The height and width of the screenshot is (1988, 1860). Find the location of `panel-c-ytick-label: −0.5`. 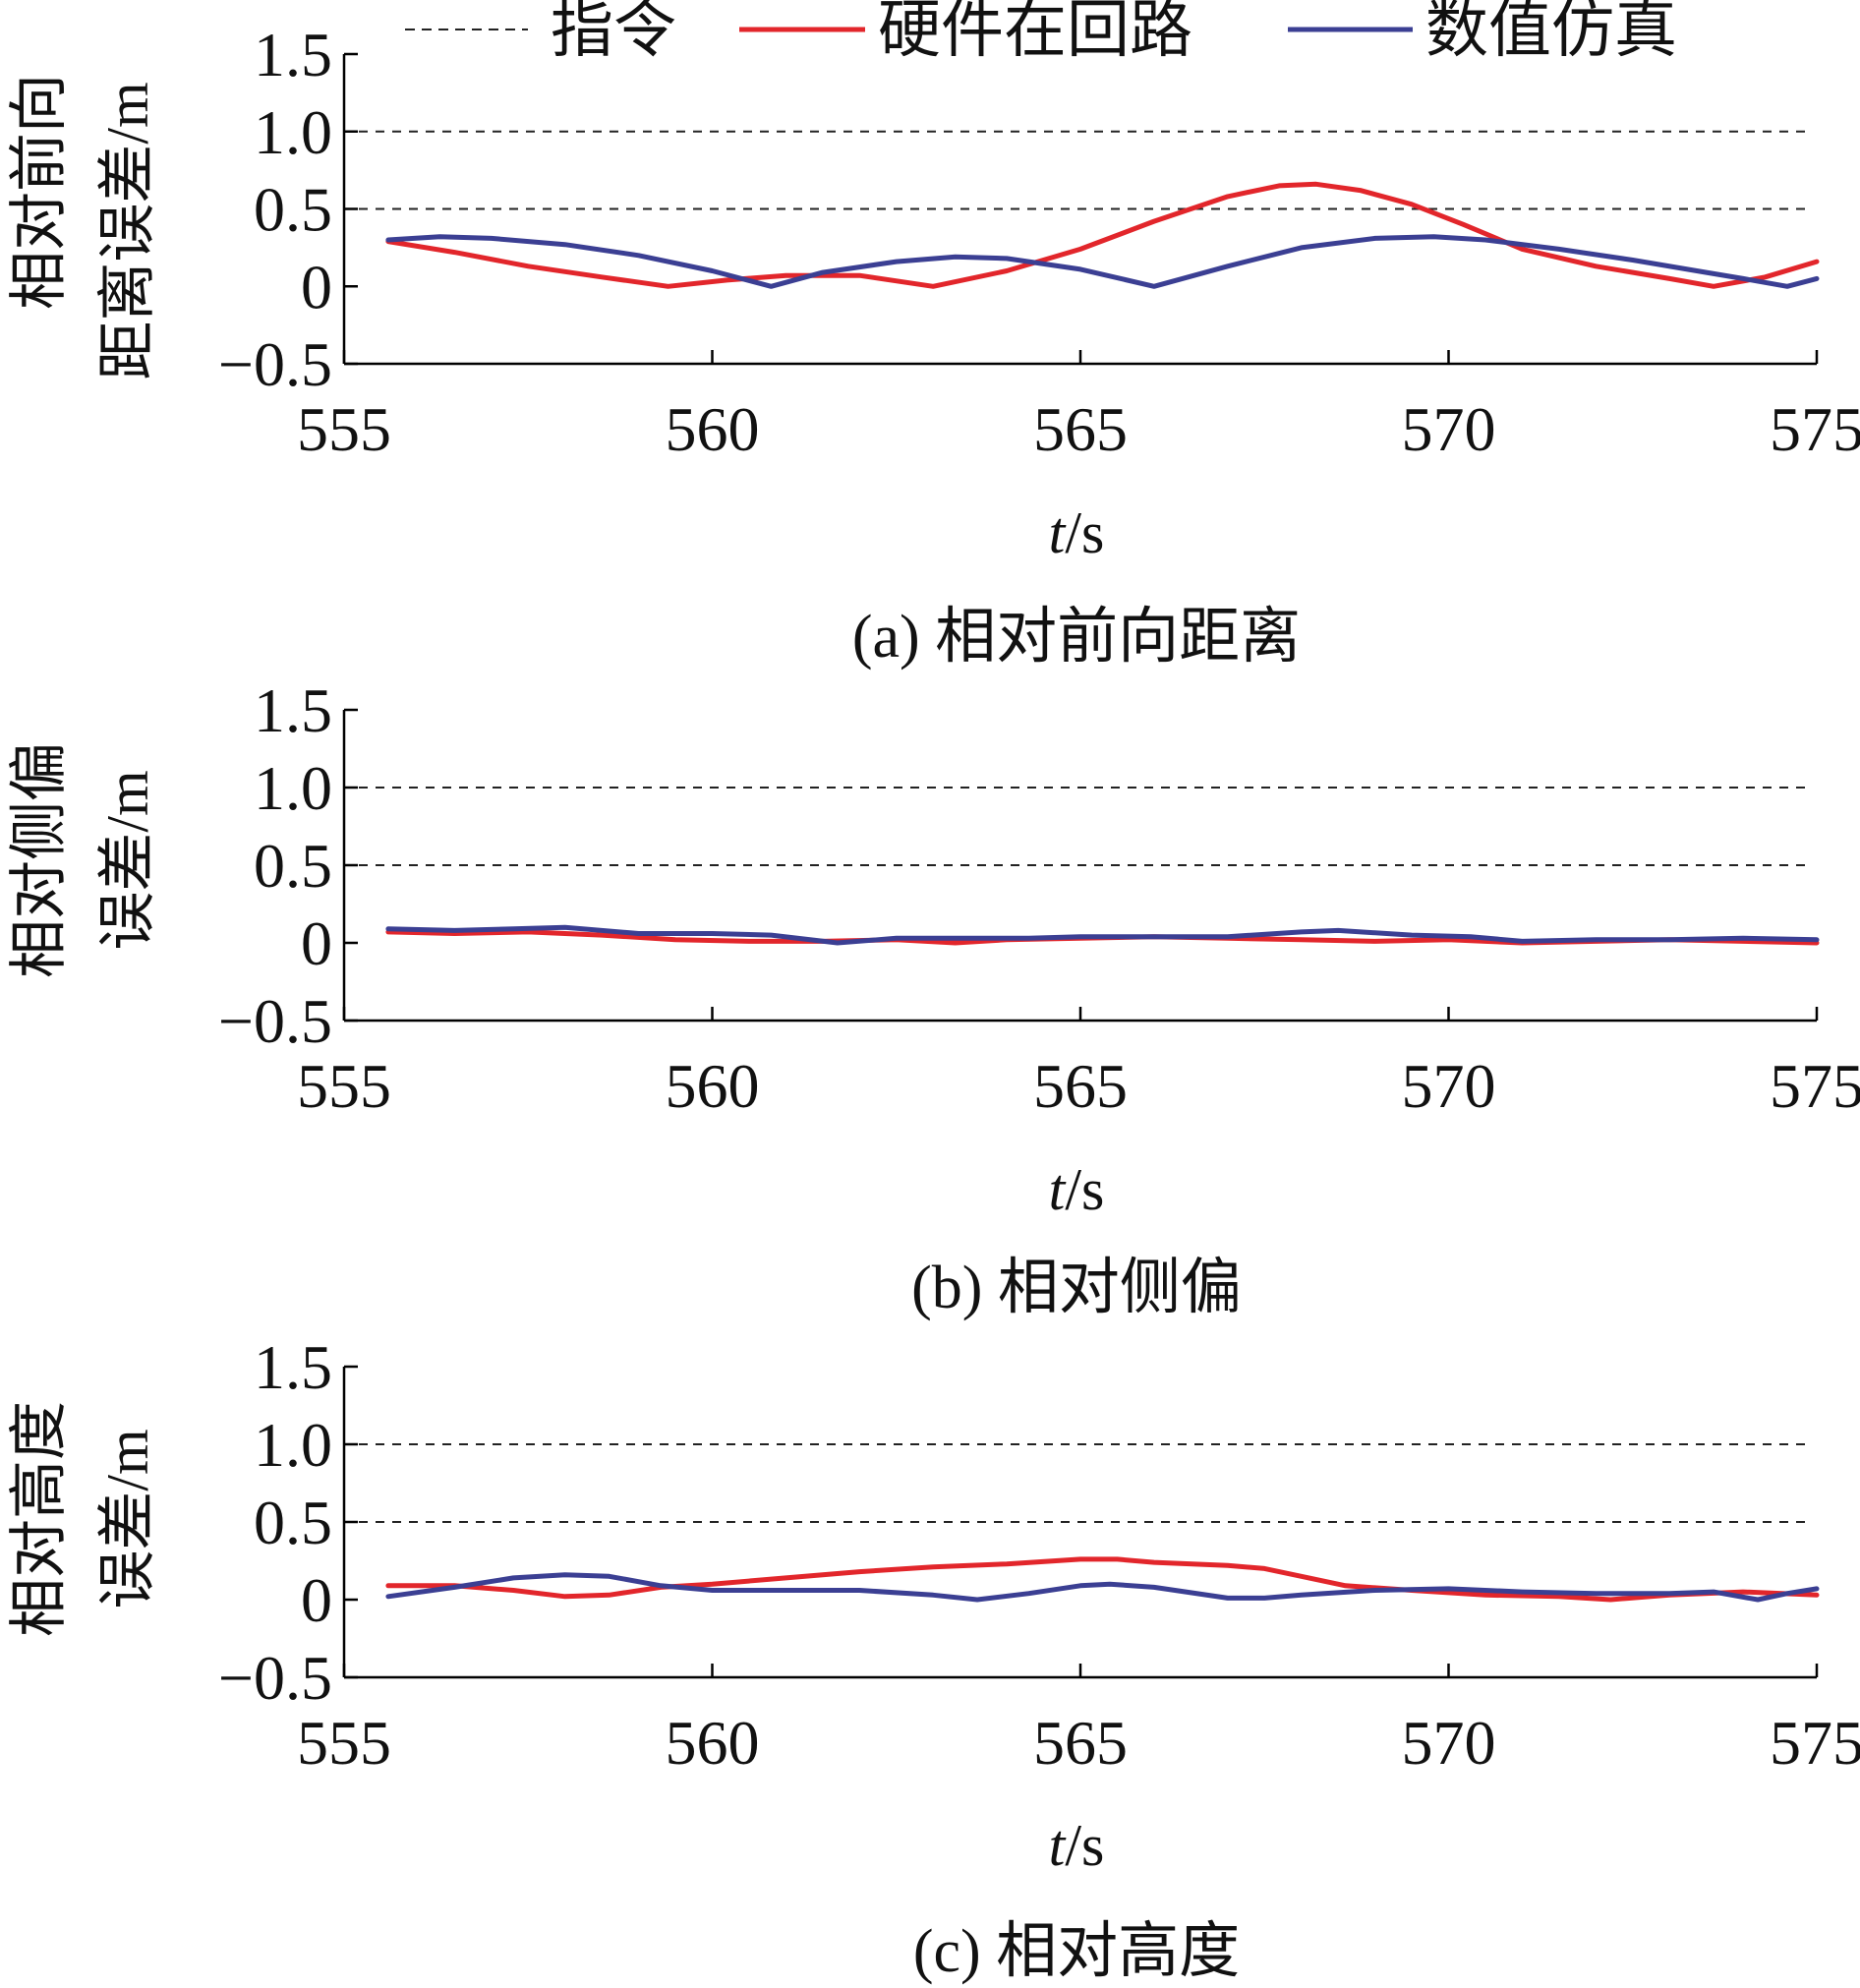

panel-c-ytick-label: −0.5 is located at coordinates (275, 1678).